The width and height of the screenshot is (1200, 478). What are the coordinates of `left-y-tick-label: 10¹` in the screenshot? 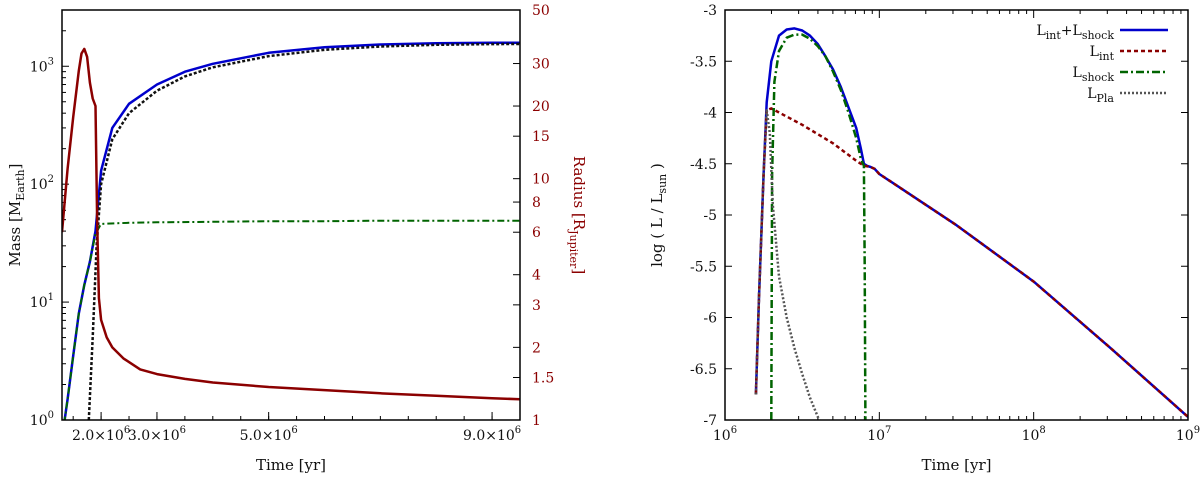 It's located at (42, 301).